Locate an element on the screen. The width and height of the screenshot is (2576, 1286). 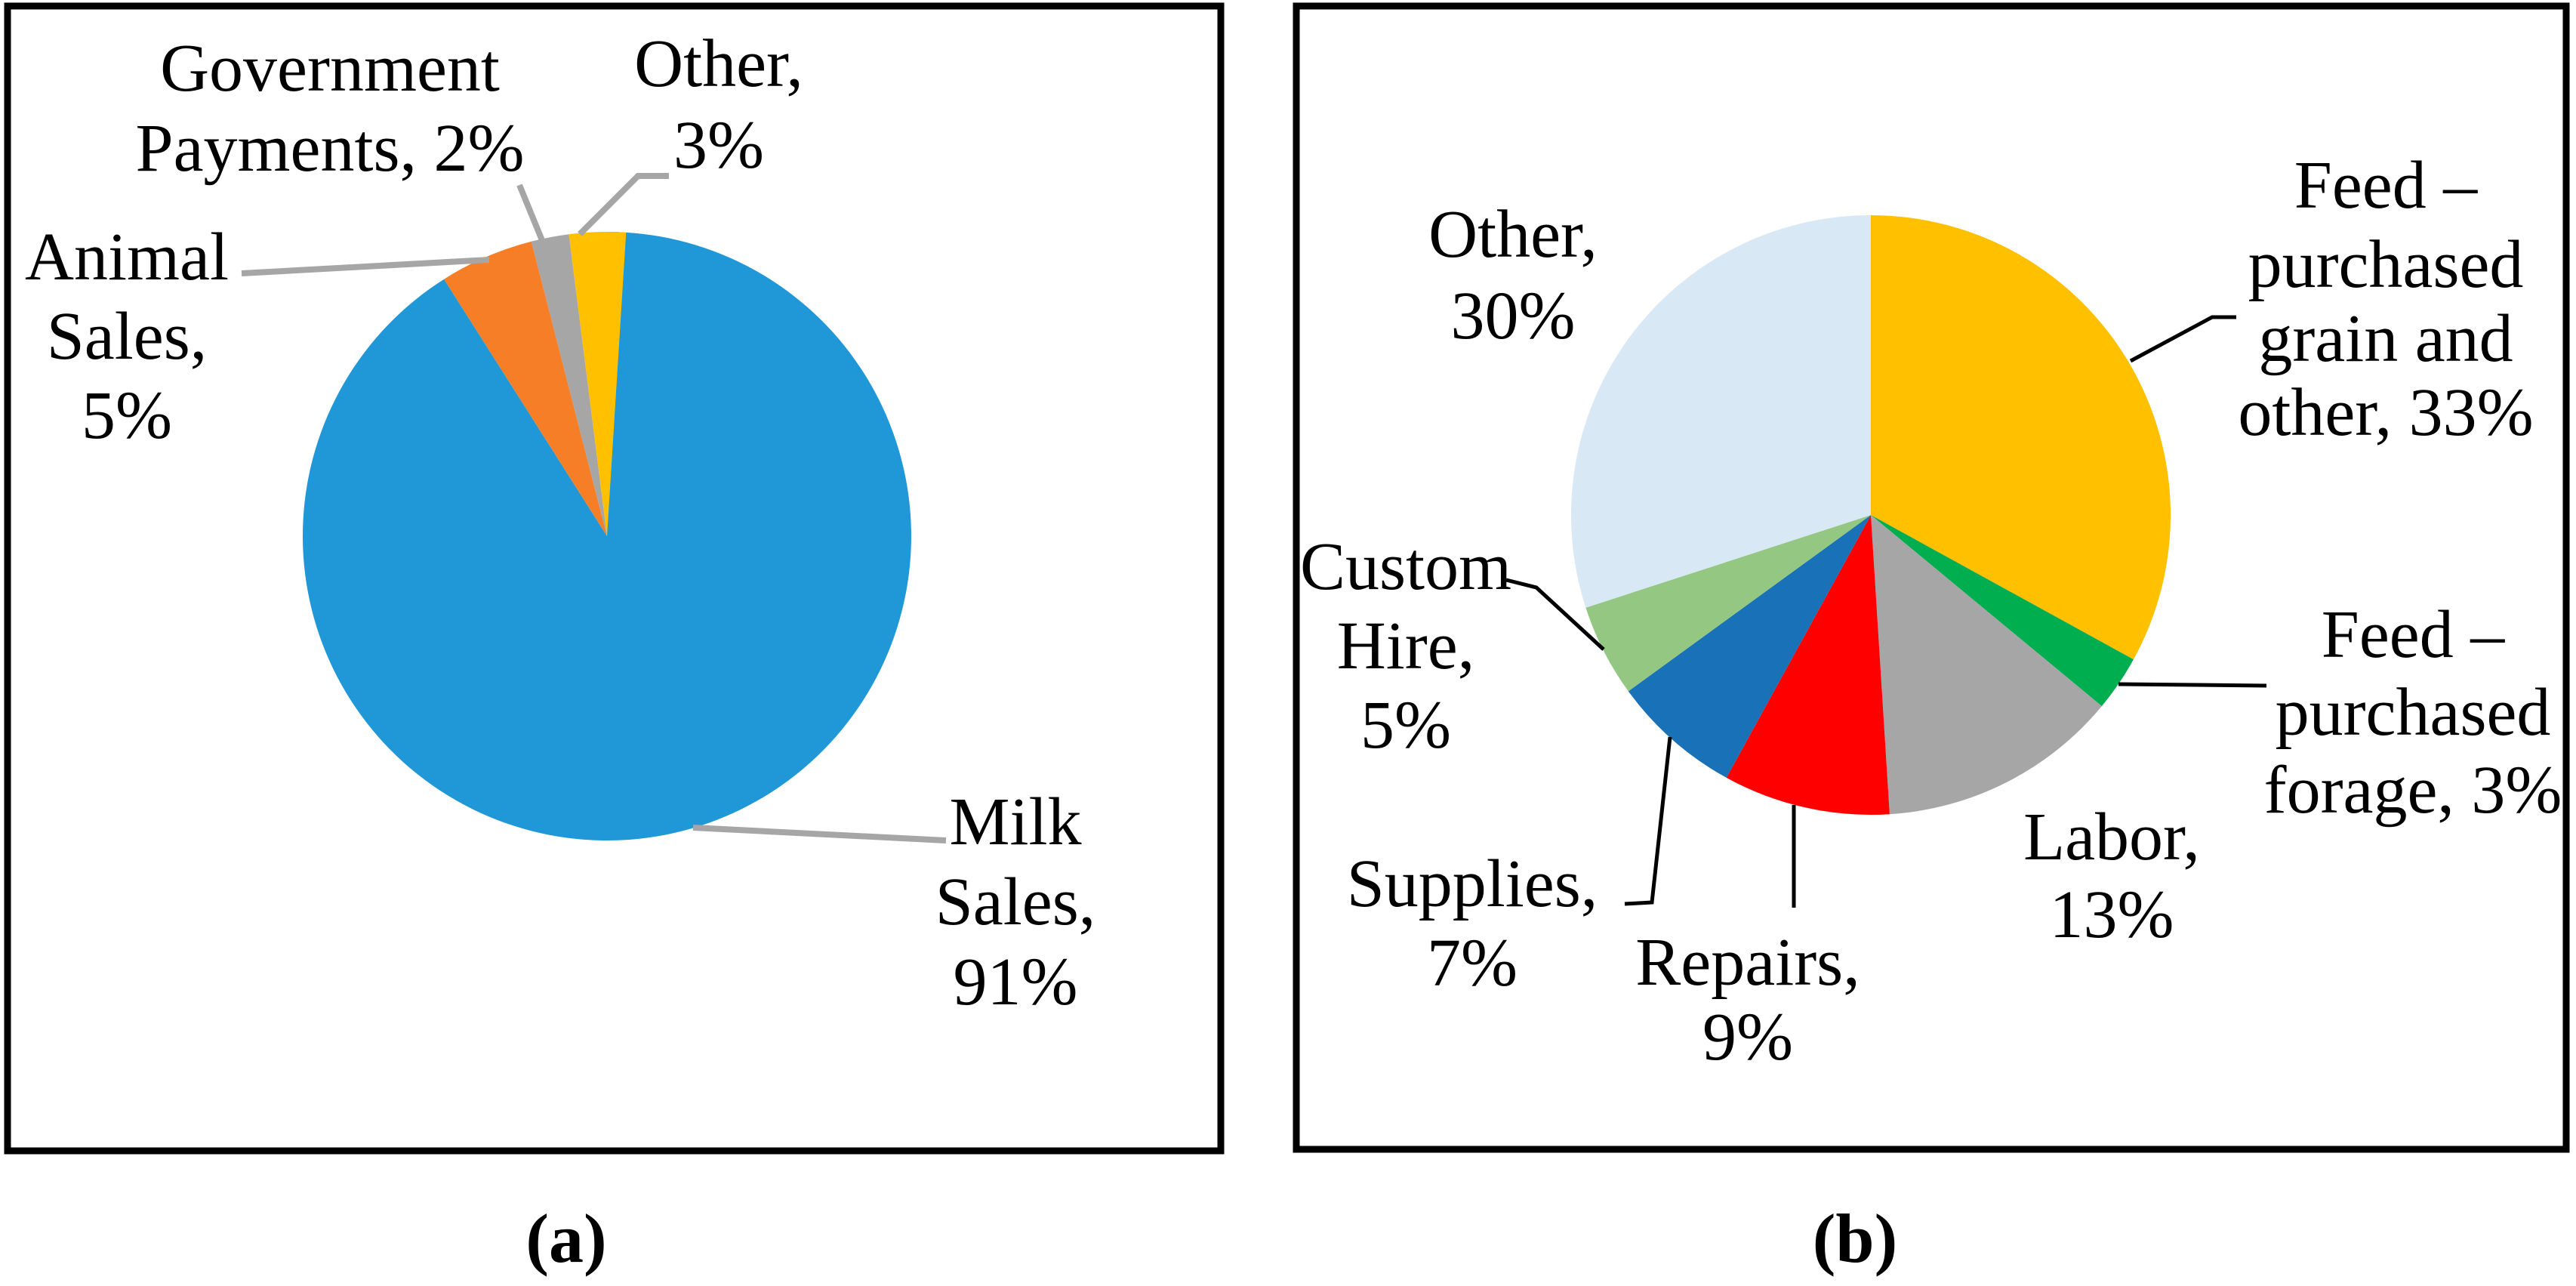
label-animal-sales: Animal Sales, 5% is located at coordinates (127, 336).